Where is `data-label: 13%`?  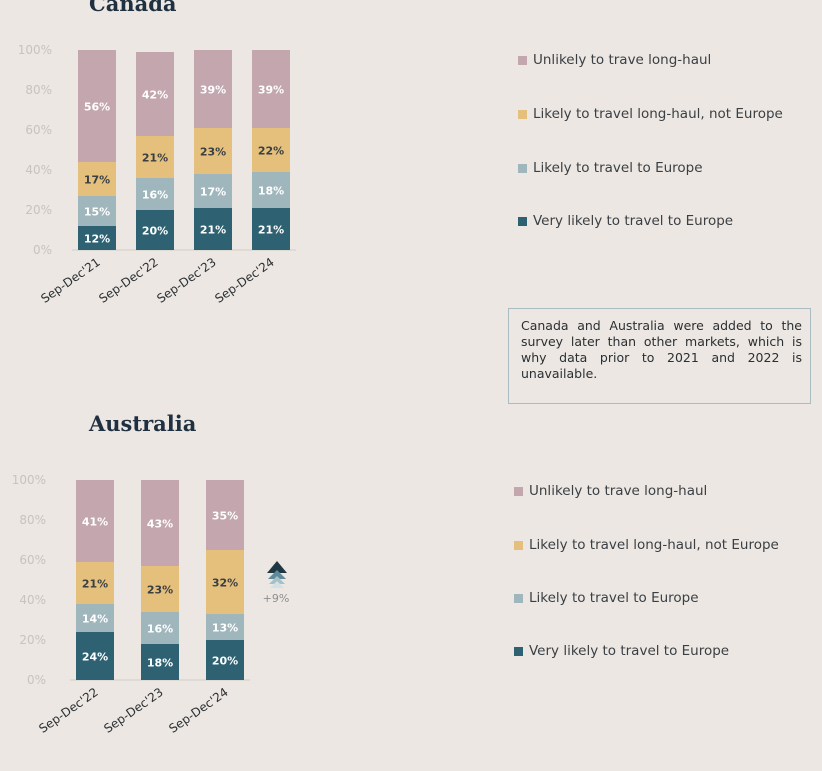 data-label: 13% is located at coordinates (225, 628).